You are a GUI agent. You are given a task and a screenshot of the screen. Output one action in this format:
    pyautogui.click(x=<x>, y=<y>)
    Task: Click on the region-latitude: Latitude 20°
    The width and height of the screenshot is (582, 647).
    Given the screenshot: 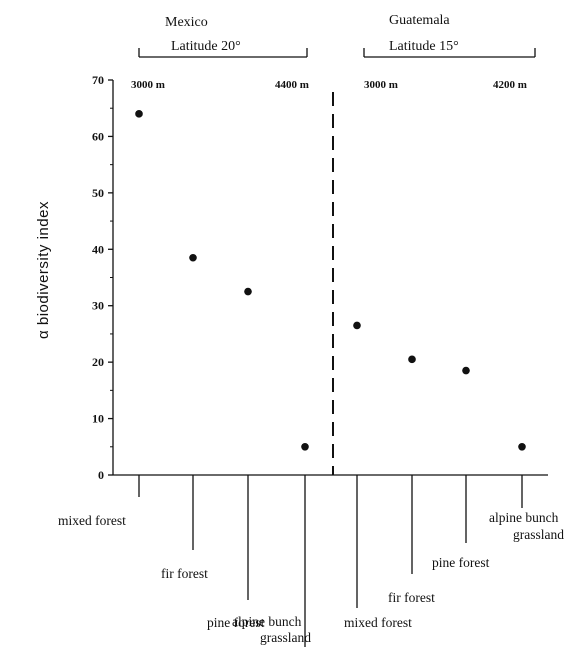 What is the action you would take?
    pyautogui.click(x=206, y=46)
    